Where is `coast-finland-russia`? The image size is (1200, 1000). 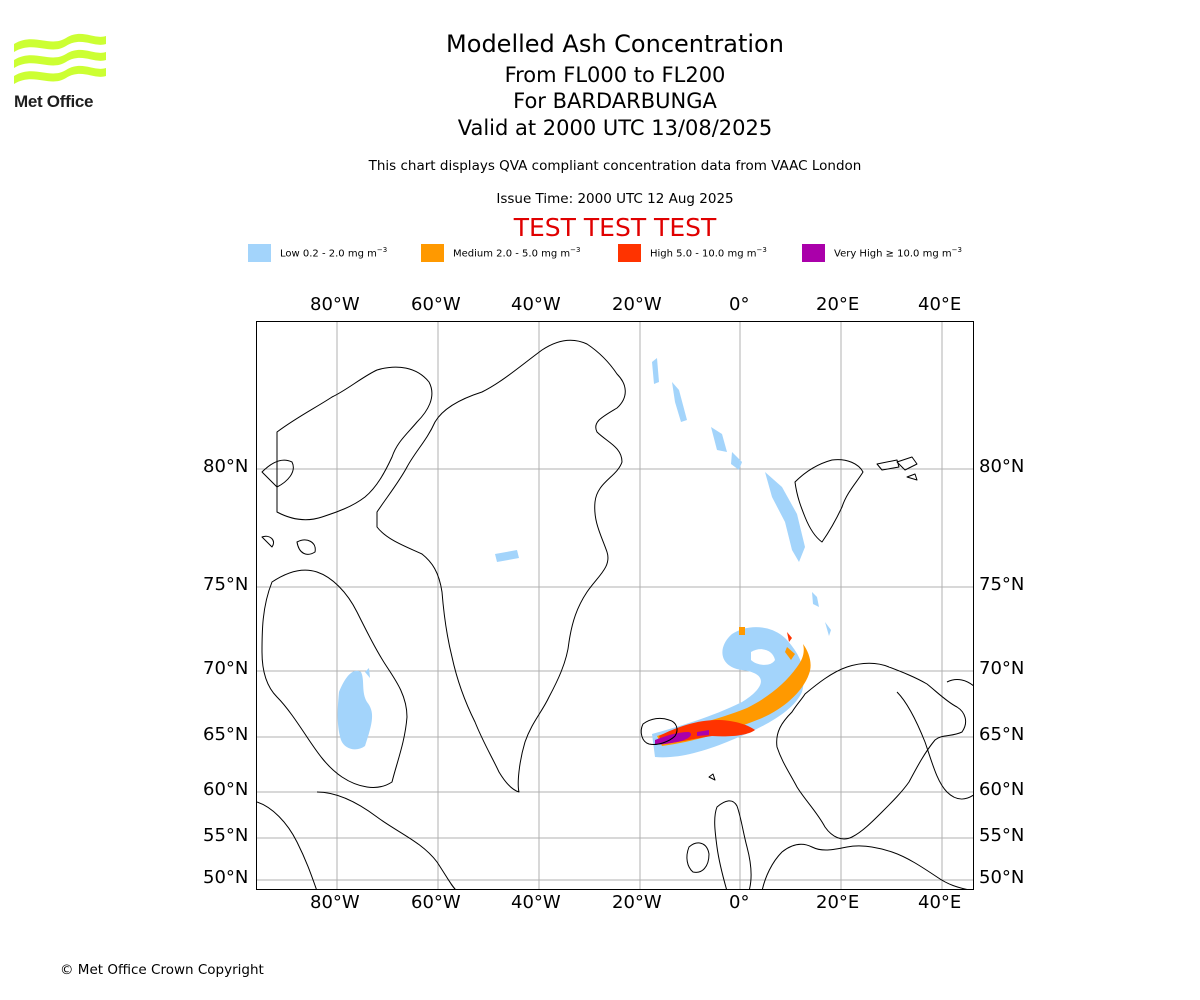 coast-finland-russia is located at coordinates (934, 745).